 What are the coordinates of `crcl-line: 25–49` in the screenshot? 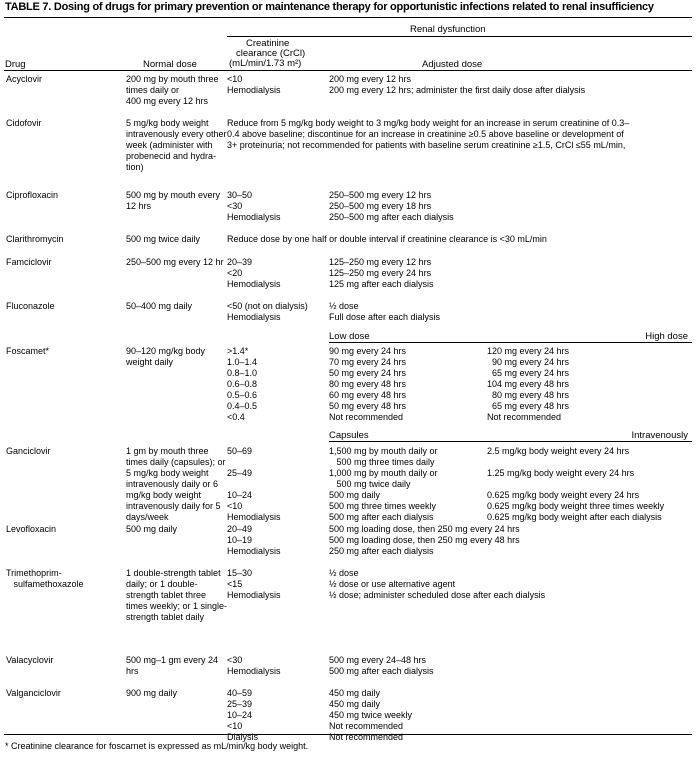 It's located at (240, 473).